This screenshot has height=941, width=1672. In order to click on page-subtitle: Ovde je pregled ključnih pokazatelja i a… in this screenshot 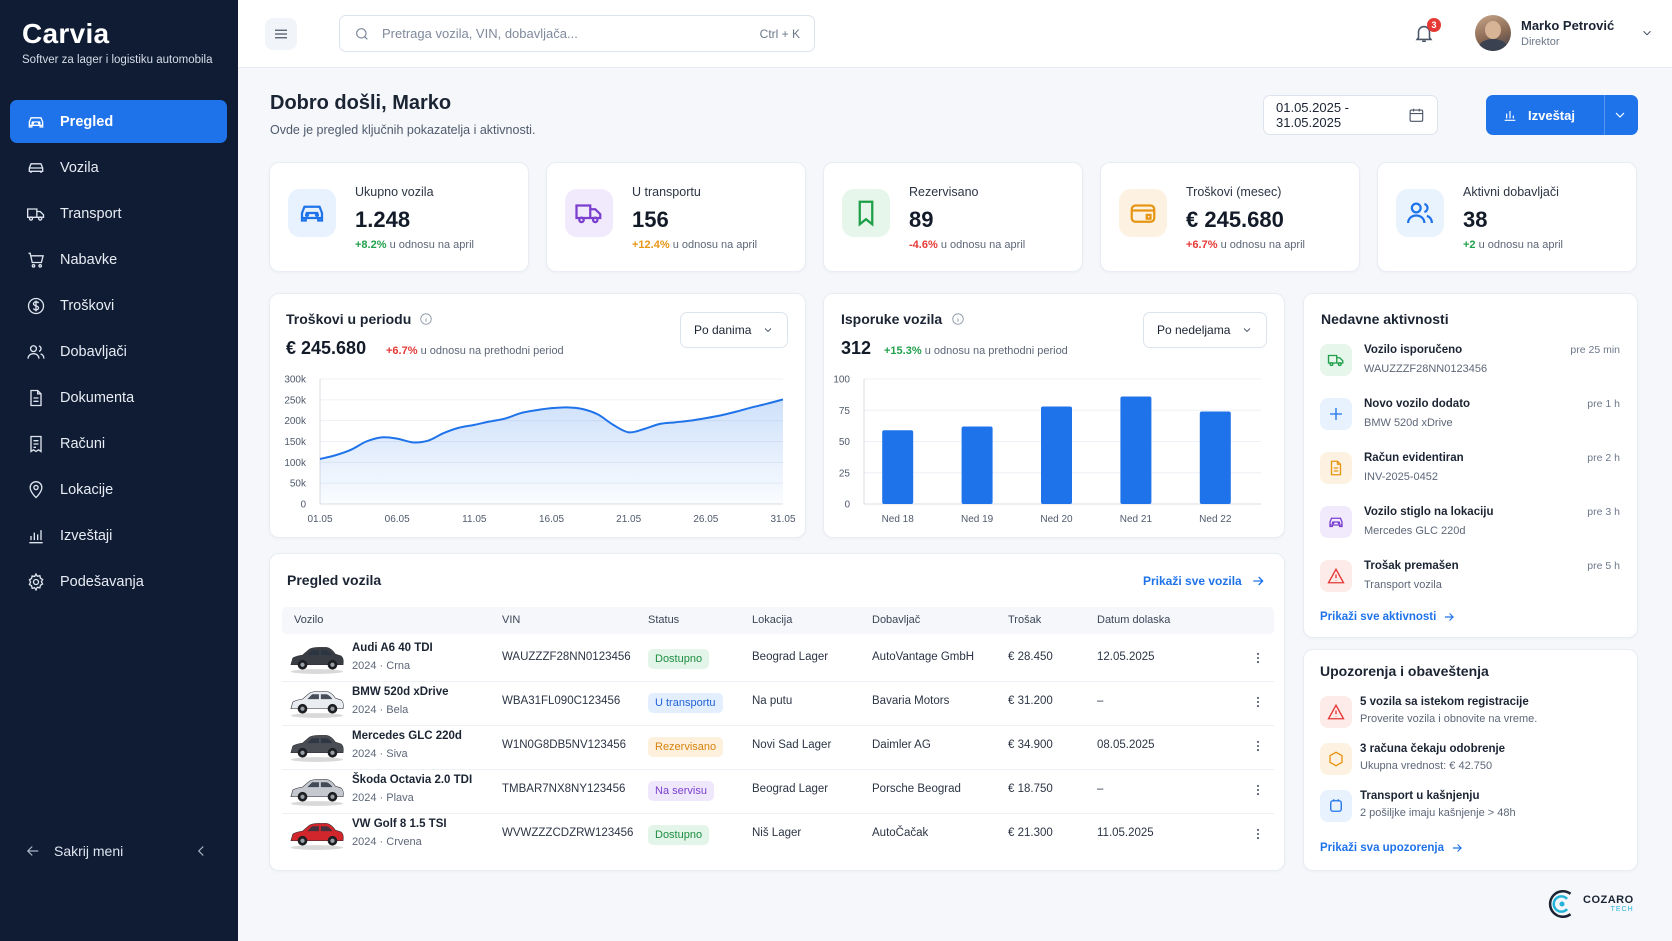, I will do `click(403, 130)`.